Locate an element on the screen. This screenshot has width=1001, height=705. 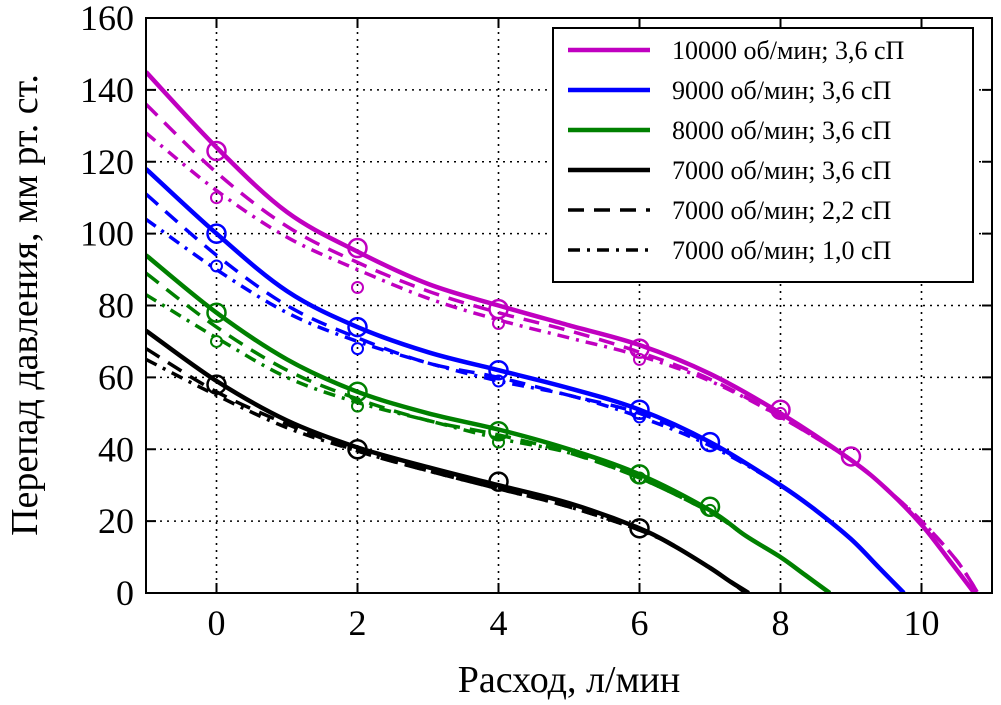
y-axis-label: Перепад давления, мм рт. ст. is located at coordinates (25, 305).